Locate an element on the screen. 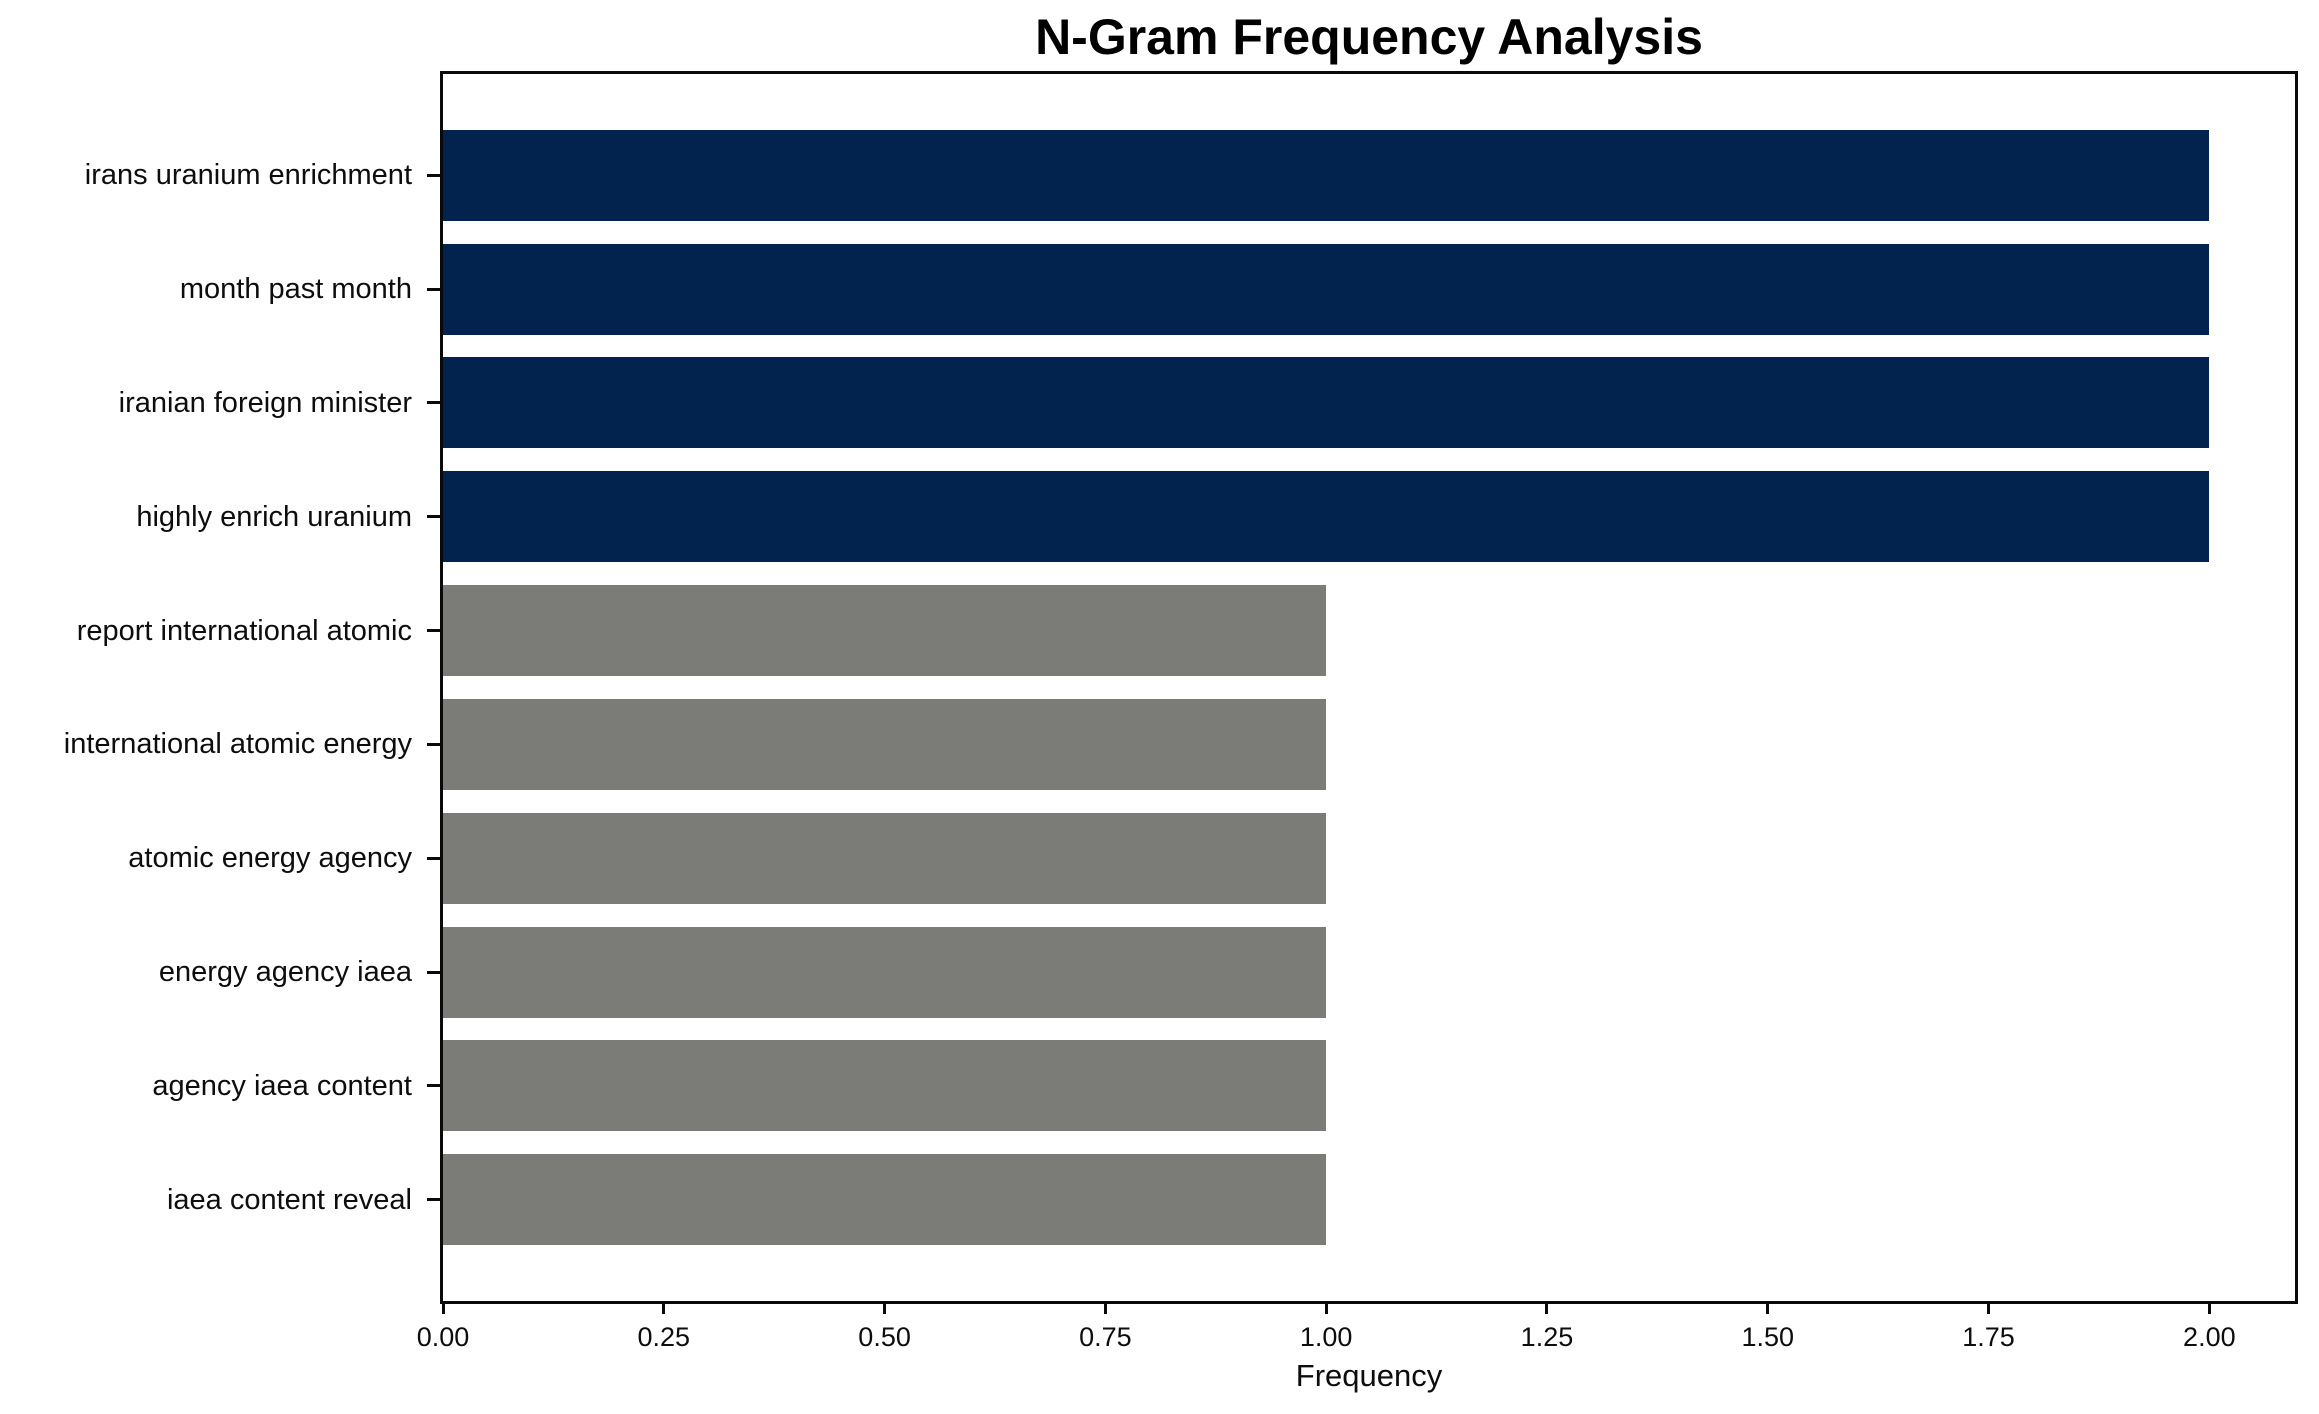 Image resolution: width=2319 pixels, height=1414 pixels. bar-highly-enrich-uranium is located at coordinates (1326, 517).